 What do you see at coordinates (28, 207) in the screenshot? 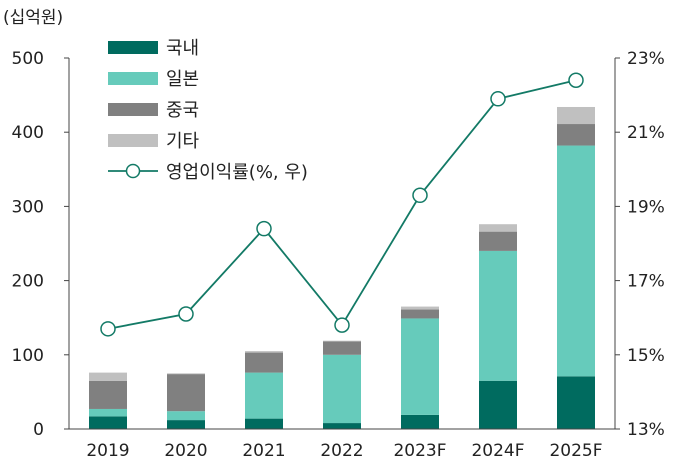
I see `y-tick-label: 300` at bounding box center [28, 207].